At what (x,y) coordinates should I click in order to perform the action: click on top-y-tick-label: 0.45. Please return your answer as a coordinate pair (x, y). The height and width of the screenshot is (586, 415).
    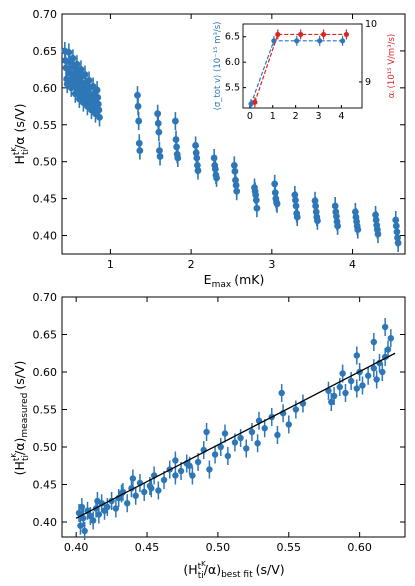
    Looking at the image, I should click on (45, 199).